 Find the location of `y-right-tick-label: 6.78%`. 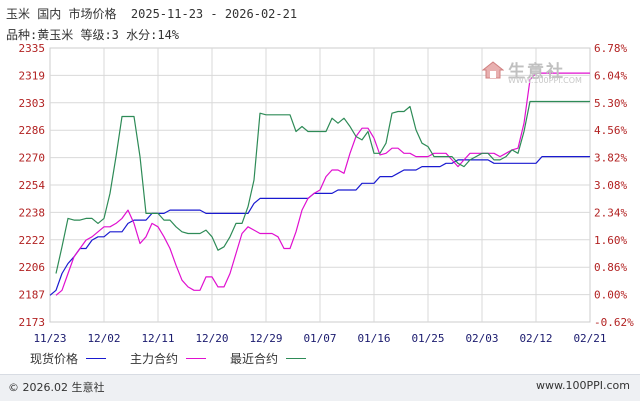

y-right-tick-label: 6.78% is located at coordinates (610, 48).